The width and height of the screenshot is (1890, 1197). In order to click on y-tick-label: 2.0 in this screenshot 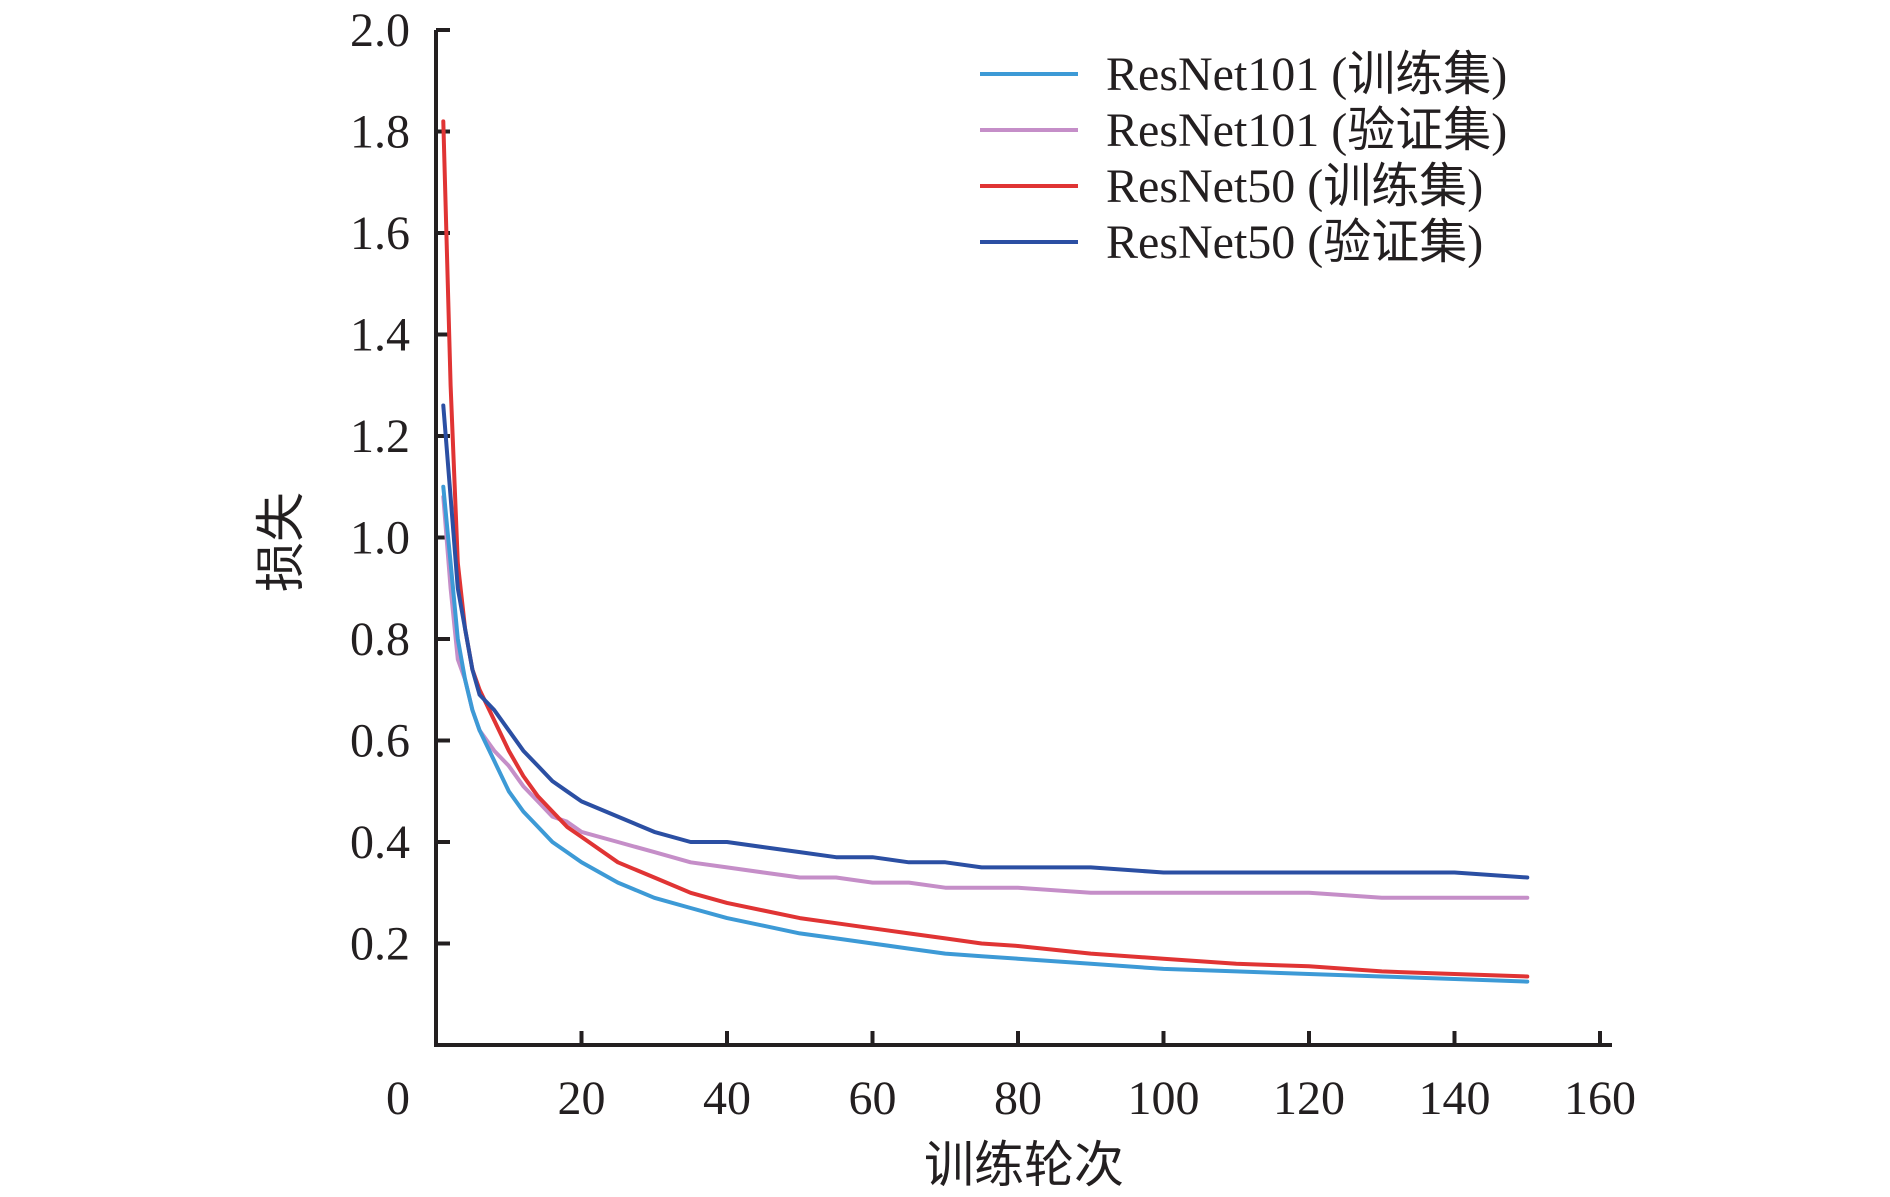, I will do `click(380, 30)`.